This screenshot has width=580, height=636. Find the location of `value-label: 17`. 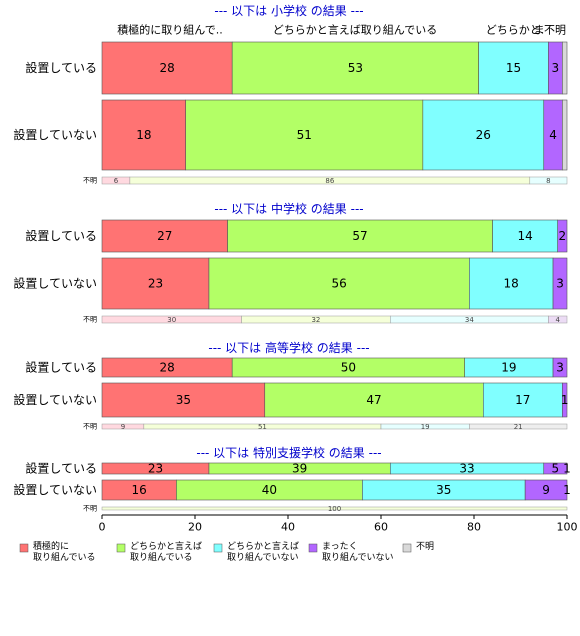

value-label: 17 is located at coordinates (522, 400).